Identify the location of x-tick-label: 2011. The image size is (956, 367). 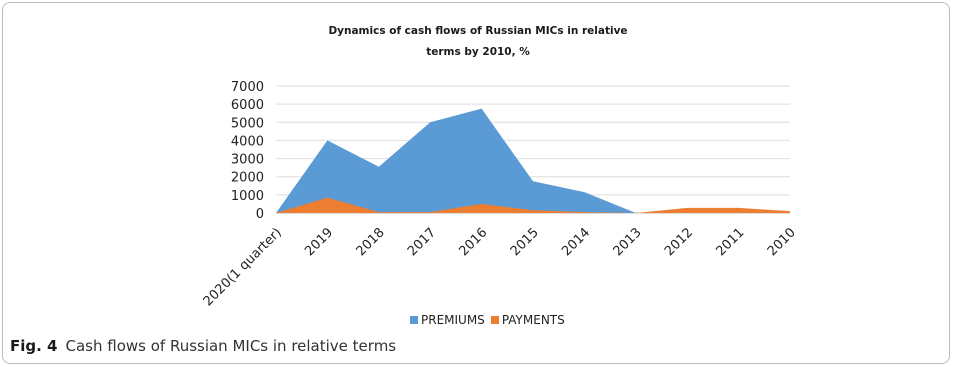
(730, 242).